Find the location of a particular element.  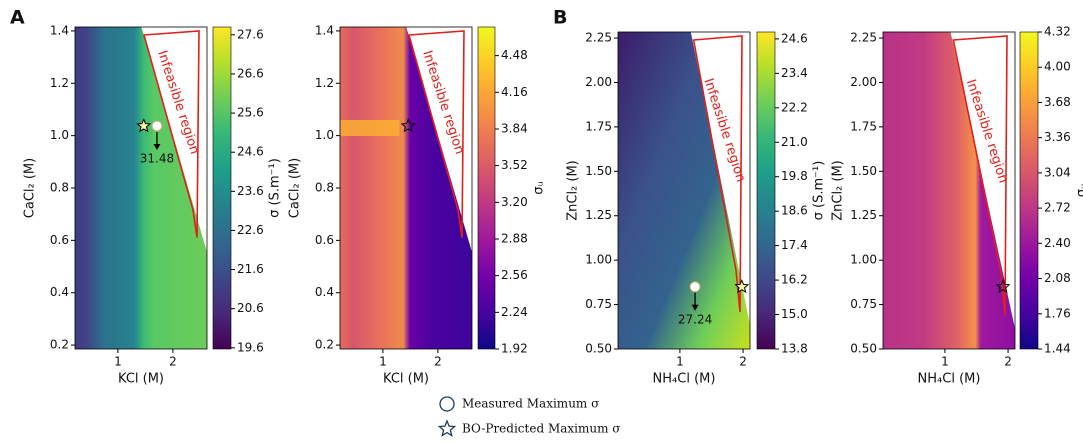

y-tick-label: 0.50 is located at coordinates (598, 349).